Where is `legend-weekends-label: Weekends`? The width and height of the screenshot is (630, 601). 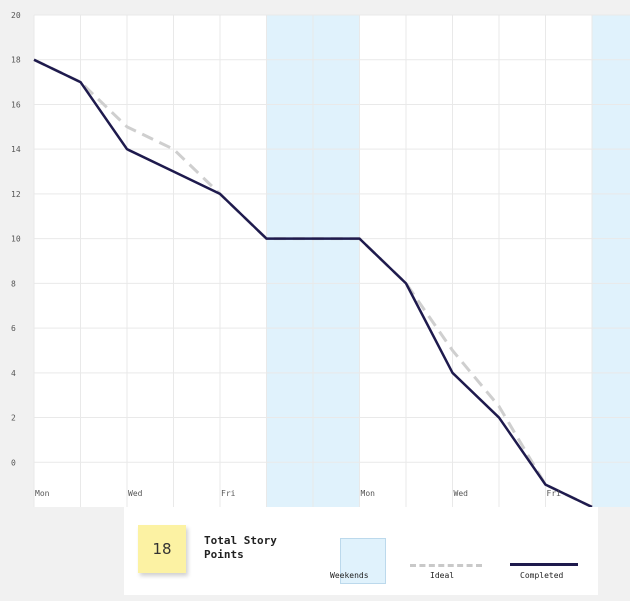
legend-weekends-label: Weekends is located at coordinates (349, 575).